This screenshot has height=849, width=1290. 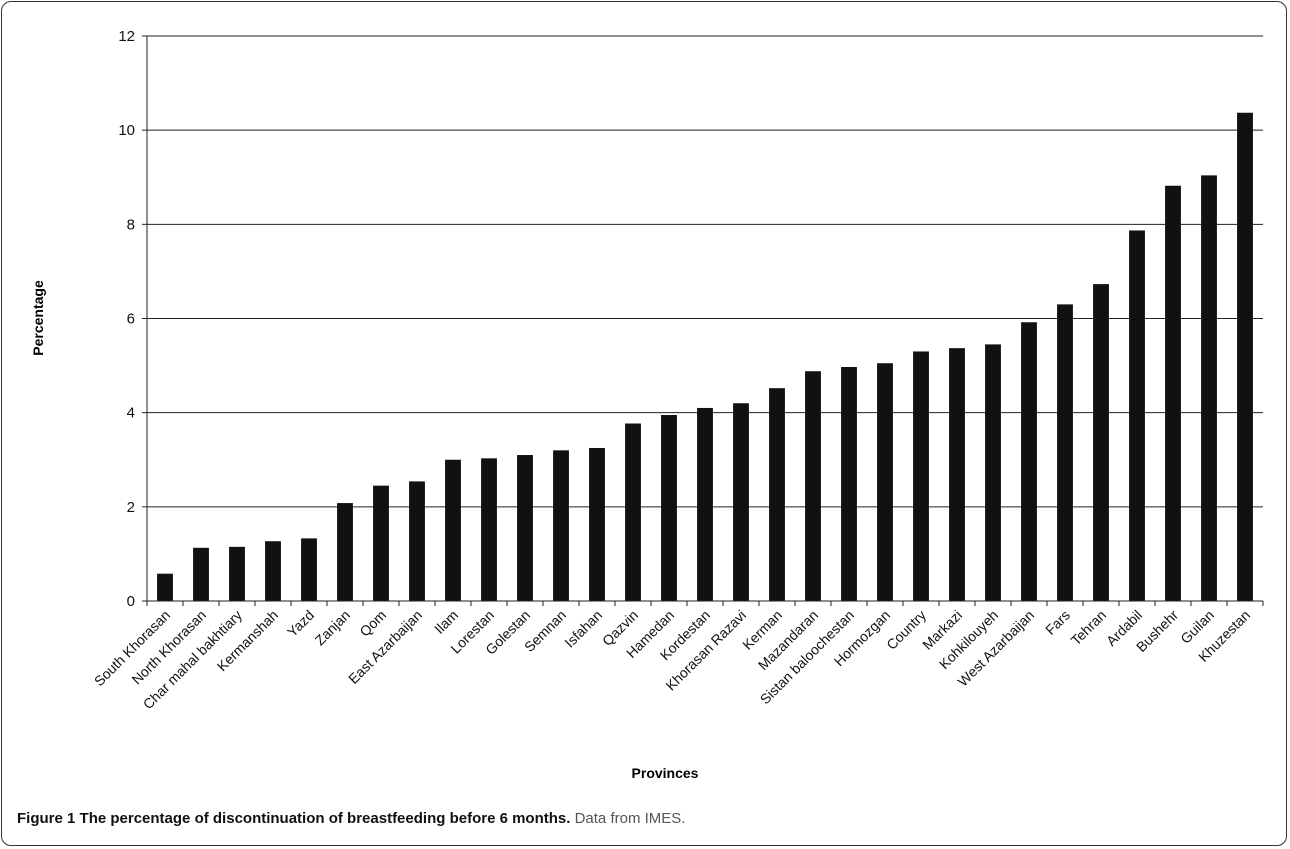 I want to click on bar-tehran, so click(x=1101, y=442).